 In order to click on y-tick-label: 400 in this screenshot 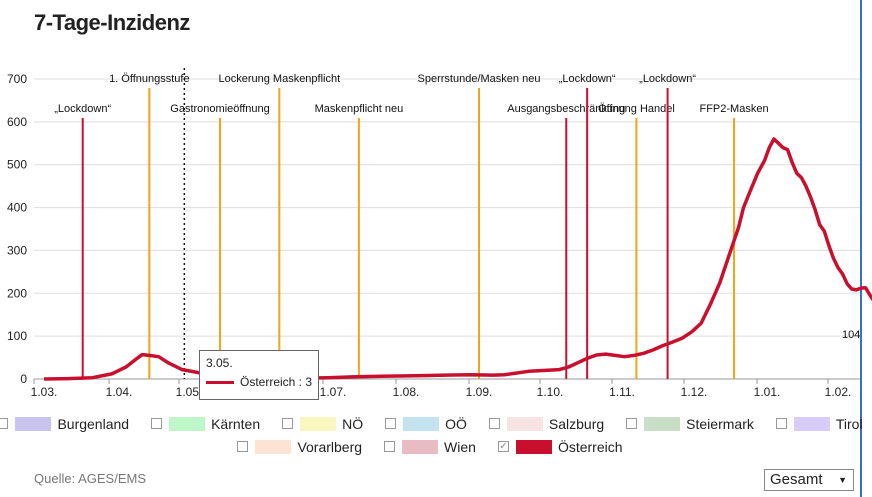, I will do `click(17, 208)`.